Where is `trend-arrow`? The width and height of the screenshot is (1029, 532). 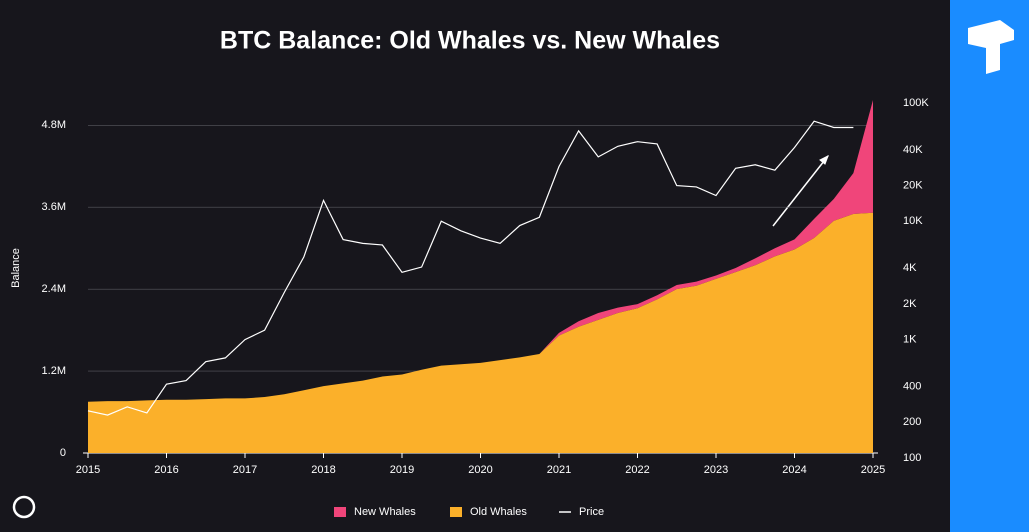 trend-arrow is located at coordinates (800, 191).